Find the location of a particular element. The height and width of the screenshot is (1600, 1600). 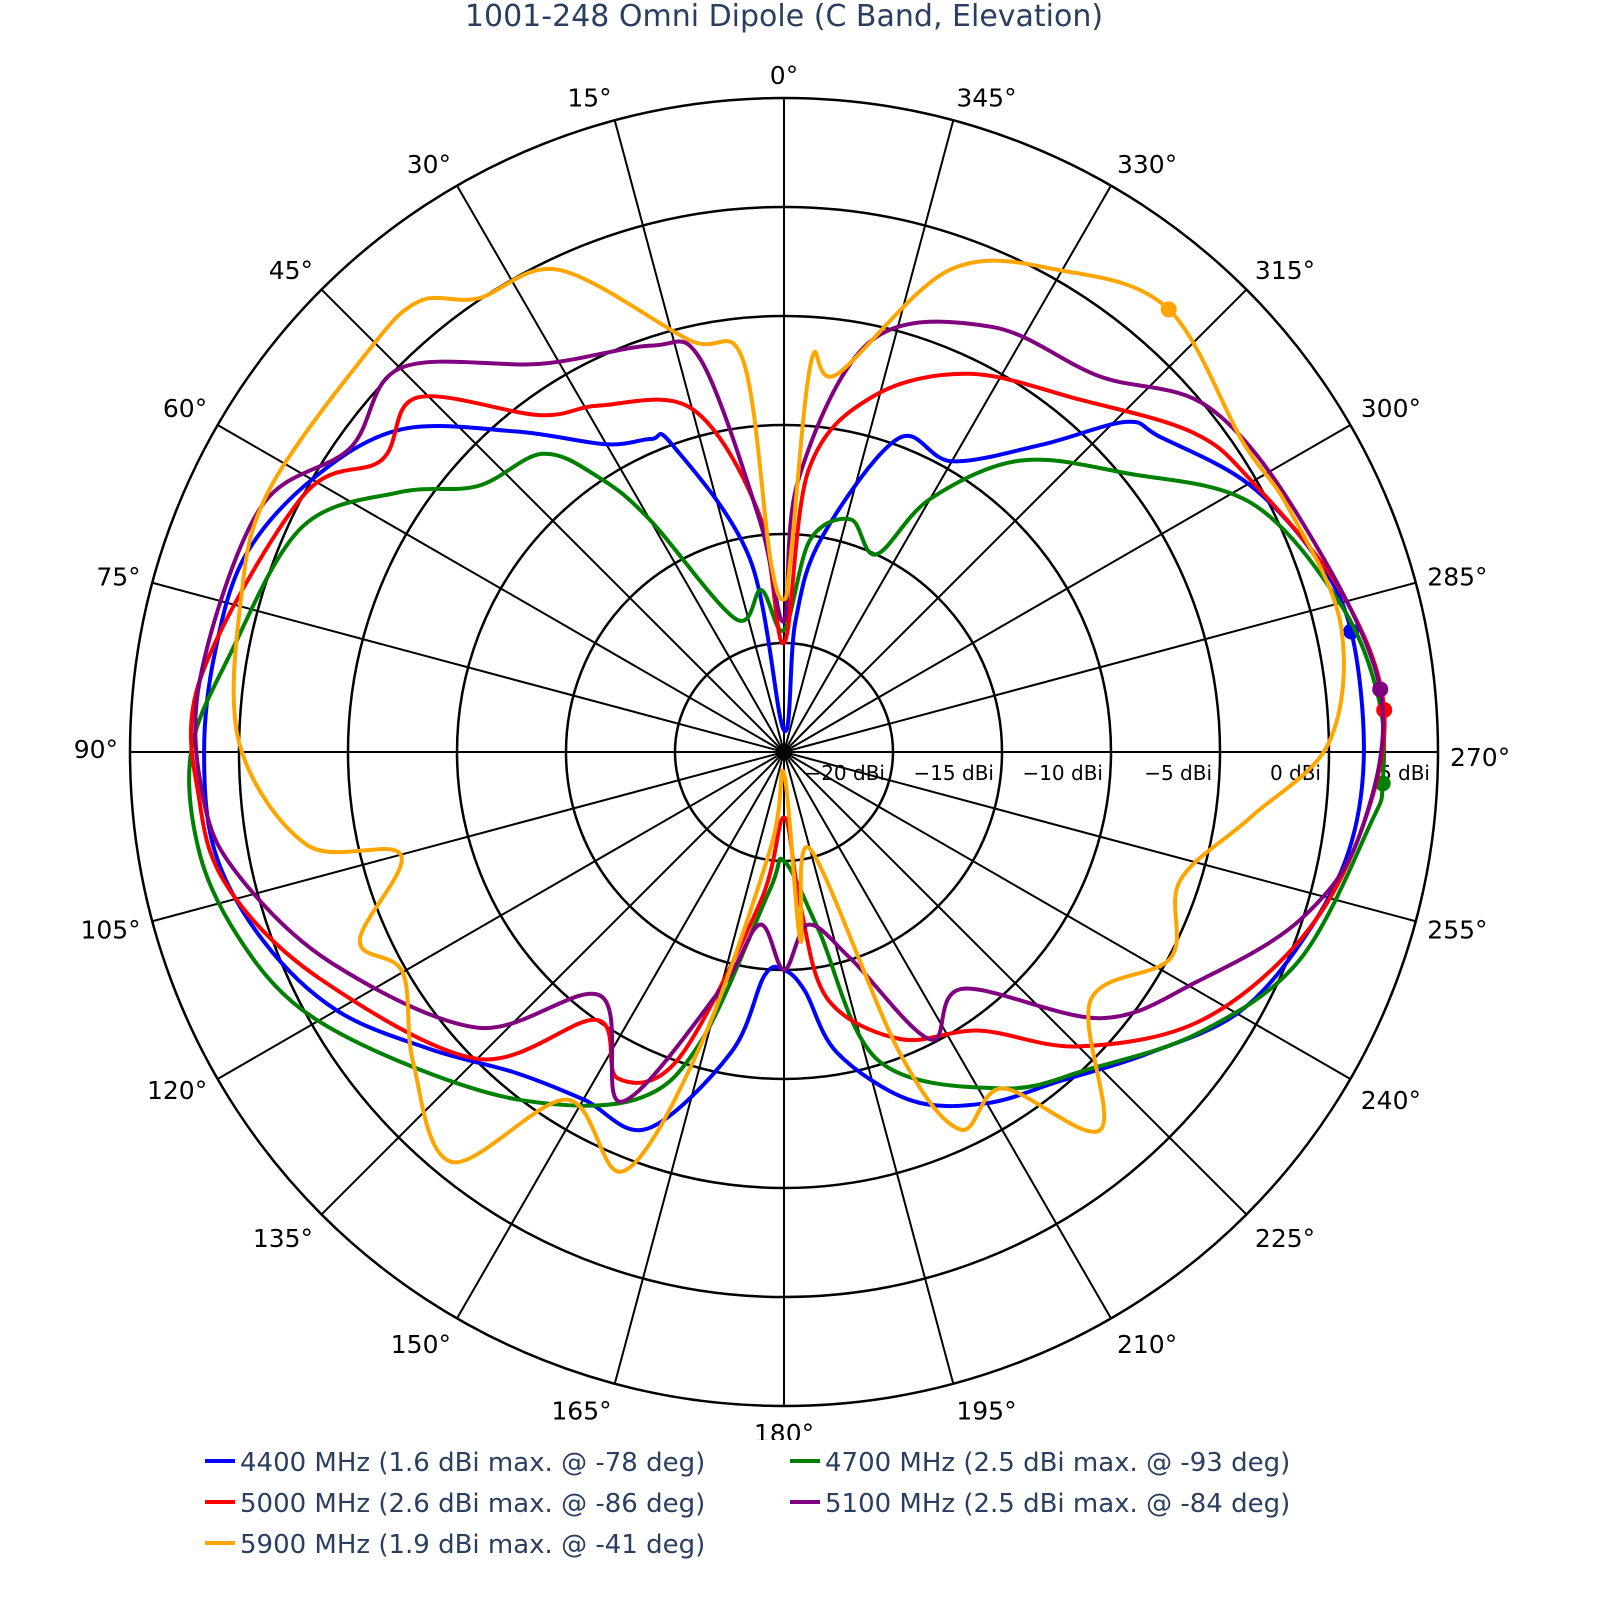

angular-tick-label: 135° is located at coordinates (283, 1238).